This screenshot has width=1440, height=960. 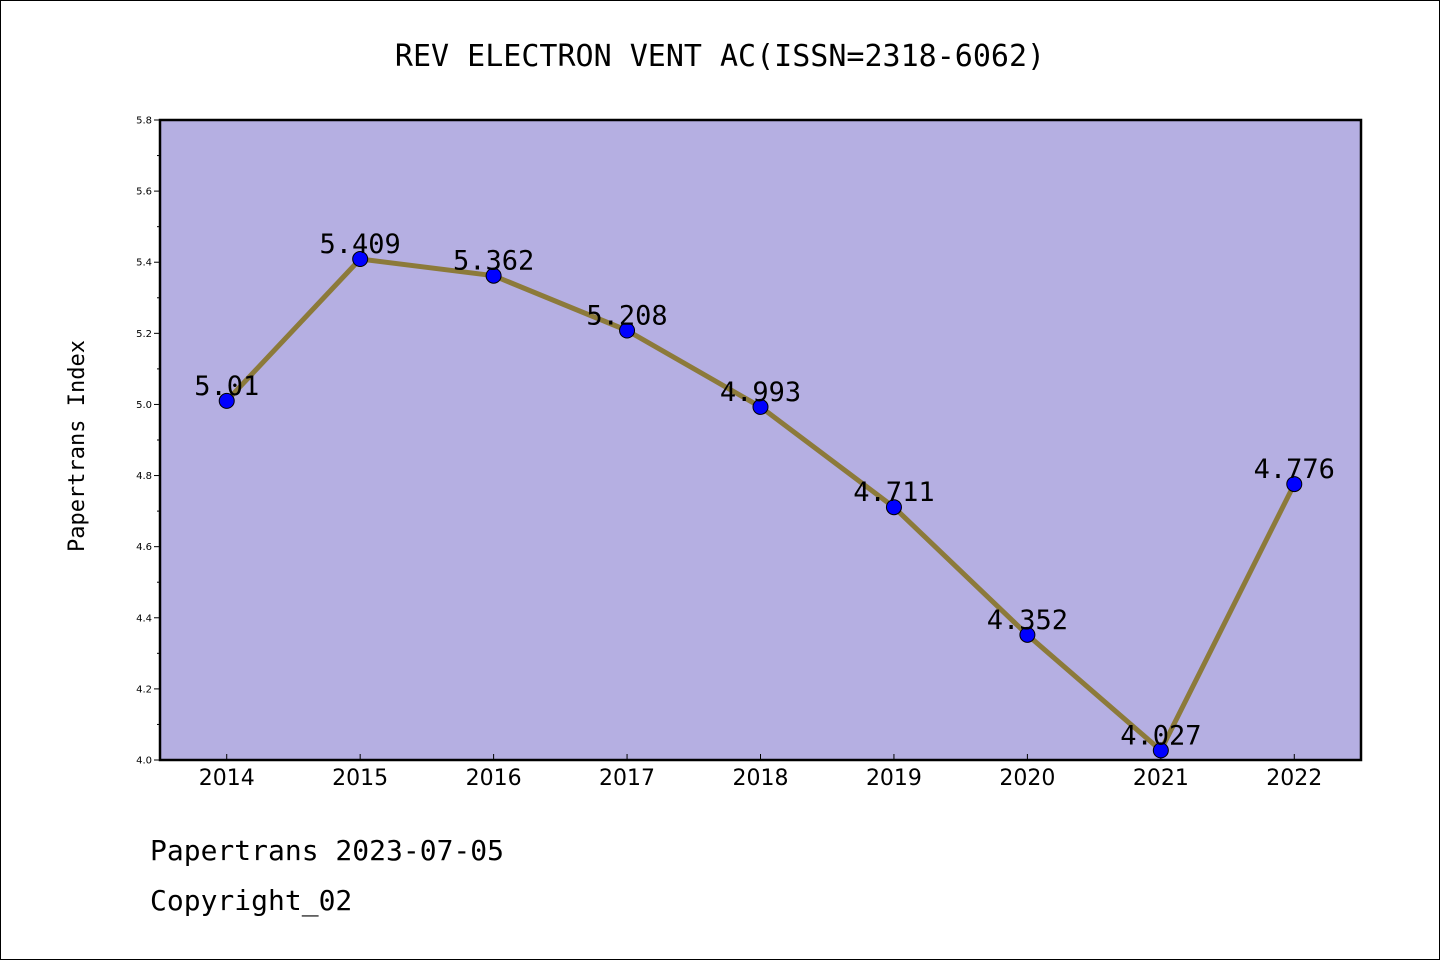 What do you see at coordinates (894, 778) in the screenshot?
I see `x-tick-label: 2019` at bounding box center [894, 778].